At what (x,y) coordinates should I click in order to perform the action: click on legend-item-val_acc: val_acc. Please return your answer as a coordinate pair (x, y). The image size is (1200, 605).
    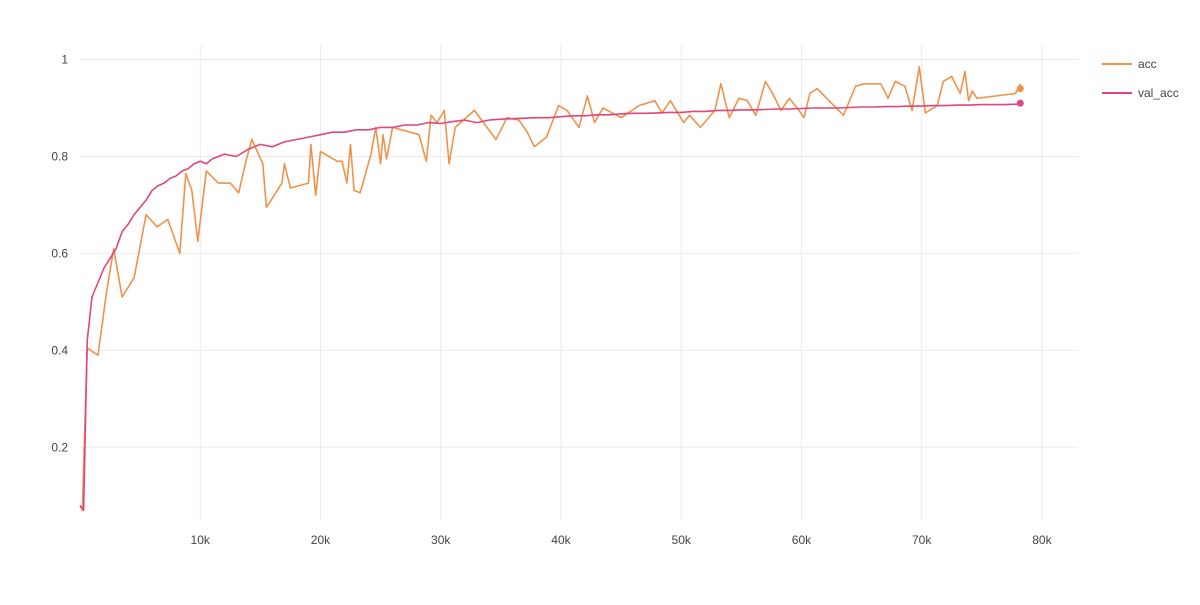
    Looking at the image, I should click on (1140, 93).